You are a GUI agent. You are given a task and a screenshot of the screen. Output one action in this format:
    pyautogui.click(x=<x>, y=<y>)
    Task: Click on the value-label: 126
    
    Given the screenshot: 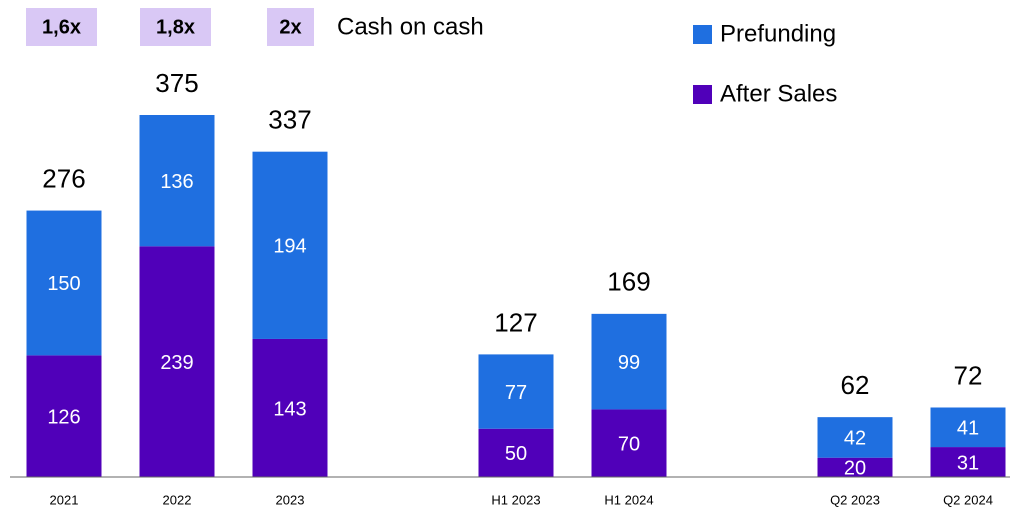 What is the action you would take?
    pyautogui.click(x=63, y=417)
    